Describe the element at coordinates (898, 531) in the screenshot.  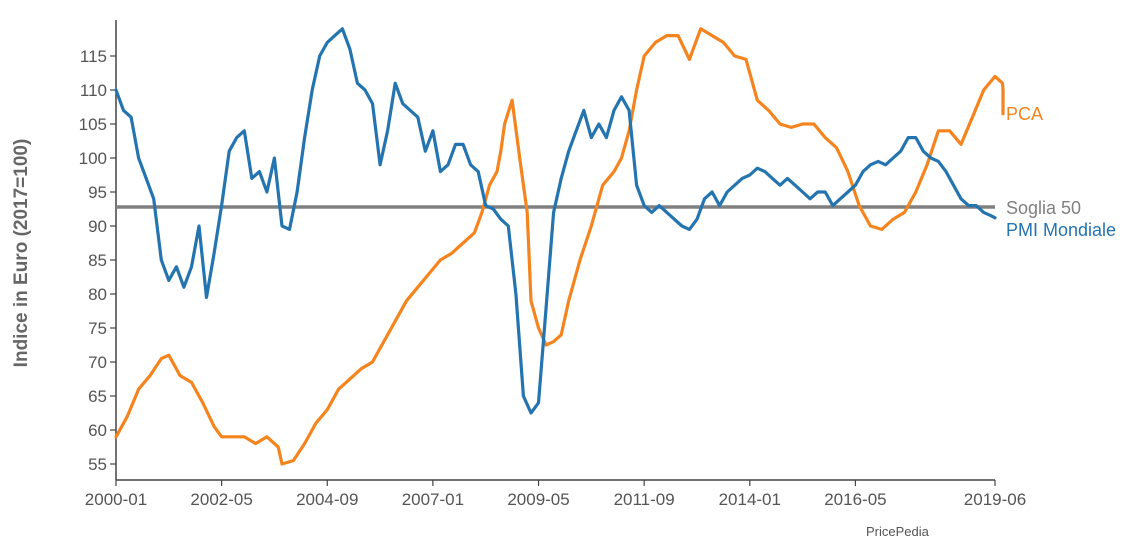
I see `source-credit: PricePedia` at that location.